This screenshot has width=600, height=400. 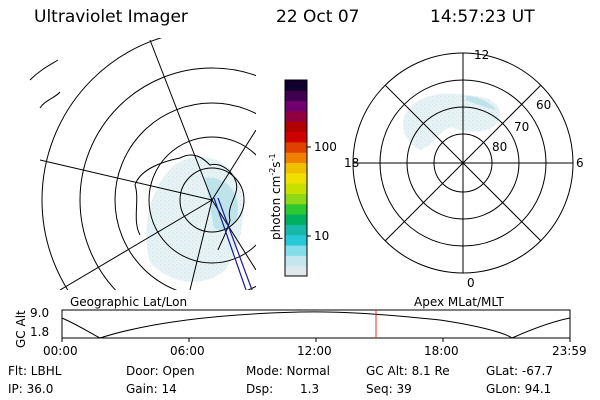 What do you see at coordinates (519, 389) in the screenshot?
I see `glon-status: GLon: 94.1` at bounding box center [519, 389].